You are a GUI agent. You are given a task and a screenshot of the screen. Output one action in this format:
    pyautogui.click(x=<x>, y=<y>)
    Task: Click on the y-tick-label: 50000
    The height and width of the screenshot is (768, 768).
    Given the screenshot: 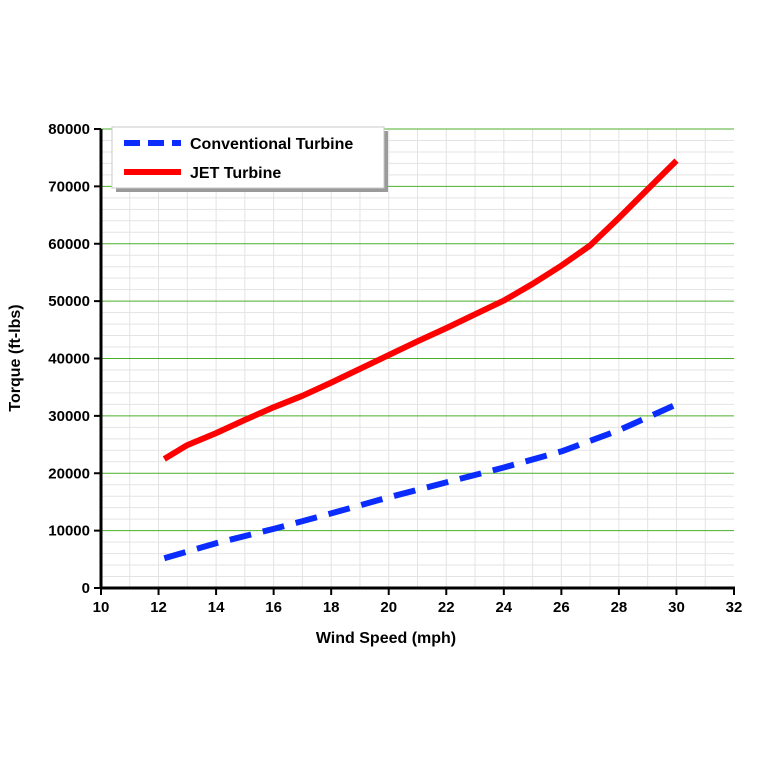 What is the action you would take?
    pyautogui.click(x=69, y=301)
    